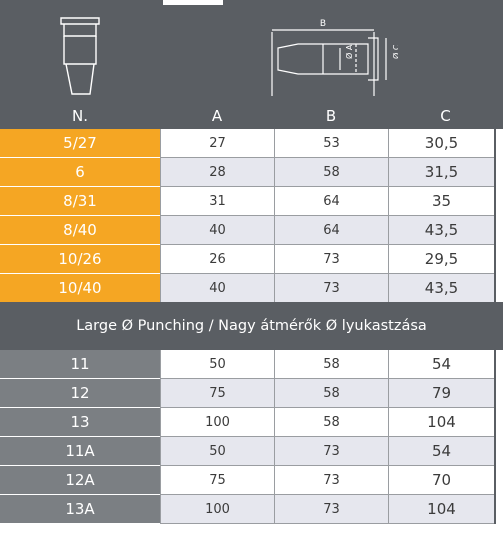 The width and height of the screenshot is (503, 538). What do you see at coordinates (349, 51) in the screenshot?
I see `dim-a-label: Ø A` at bounding box center [349, 51].